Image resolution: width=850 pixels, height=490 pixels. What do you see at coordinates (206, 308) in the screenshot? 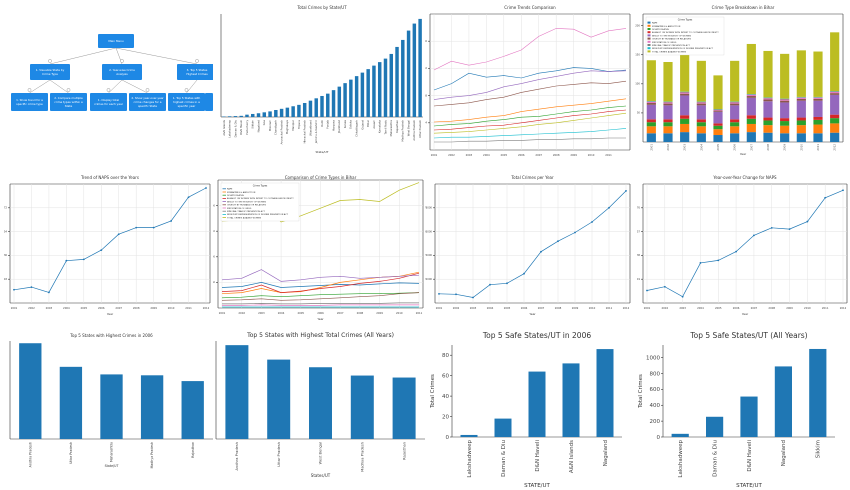
I see `x-tick-label: 2012` at bounding box center [206, 308].